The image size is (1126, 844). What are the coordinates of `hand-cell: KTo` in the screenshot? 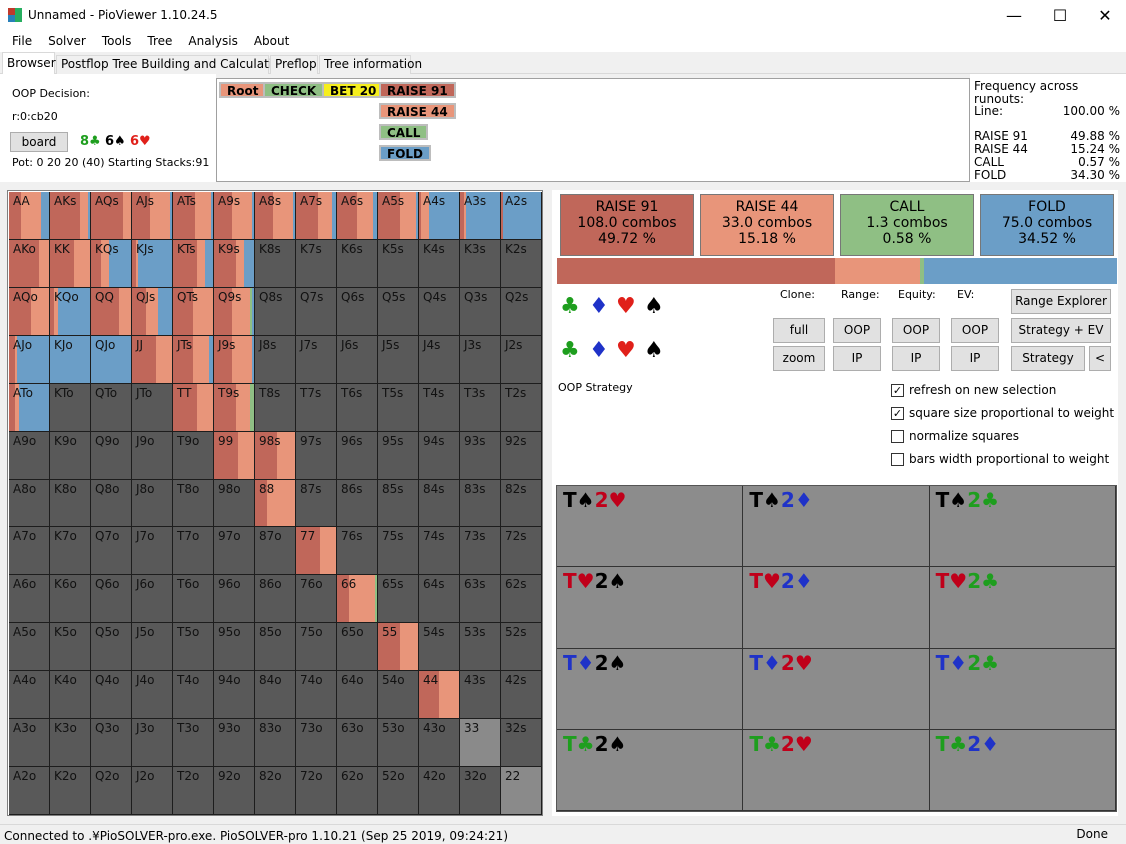 It's located at (70, 407).